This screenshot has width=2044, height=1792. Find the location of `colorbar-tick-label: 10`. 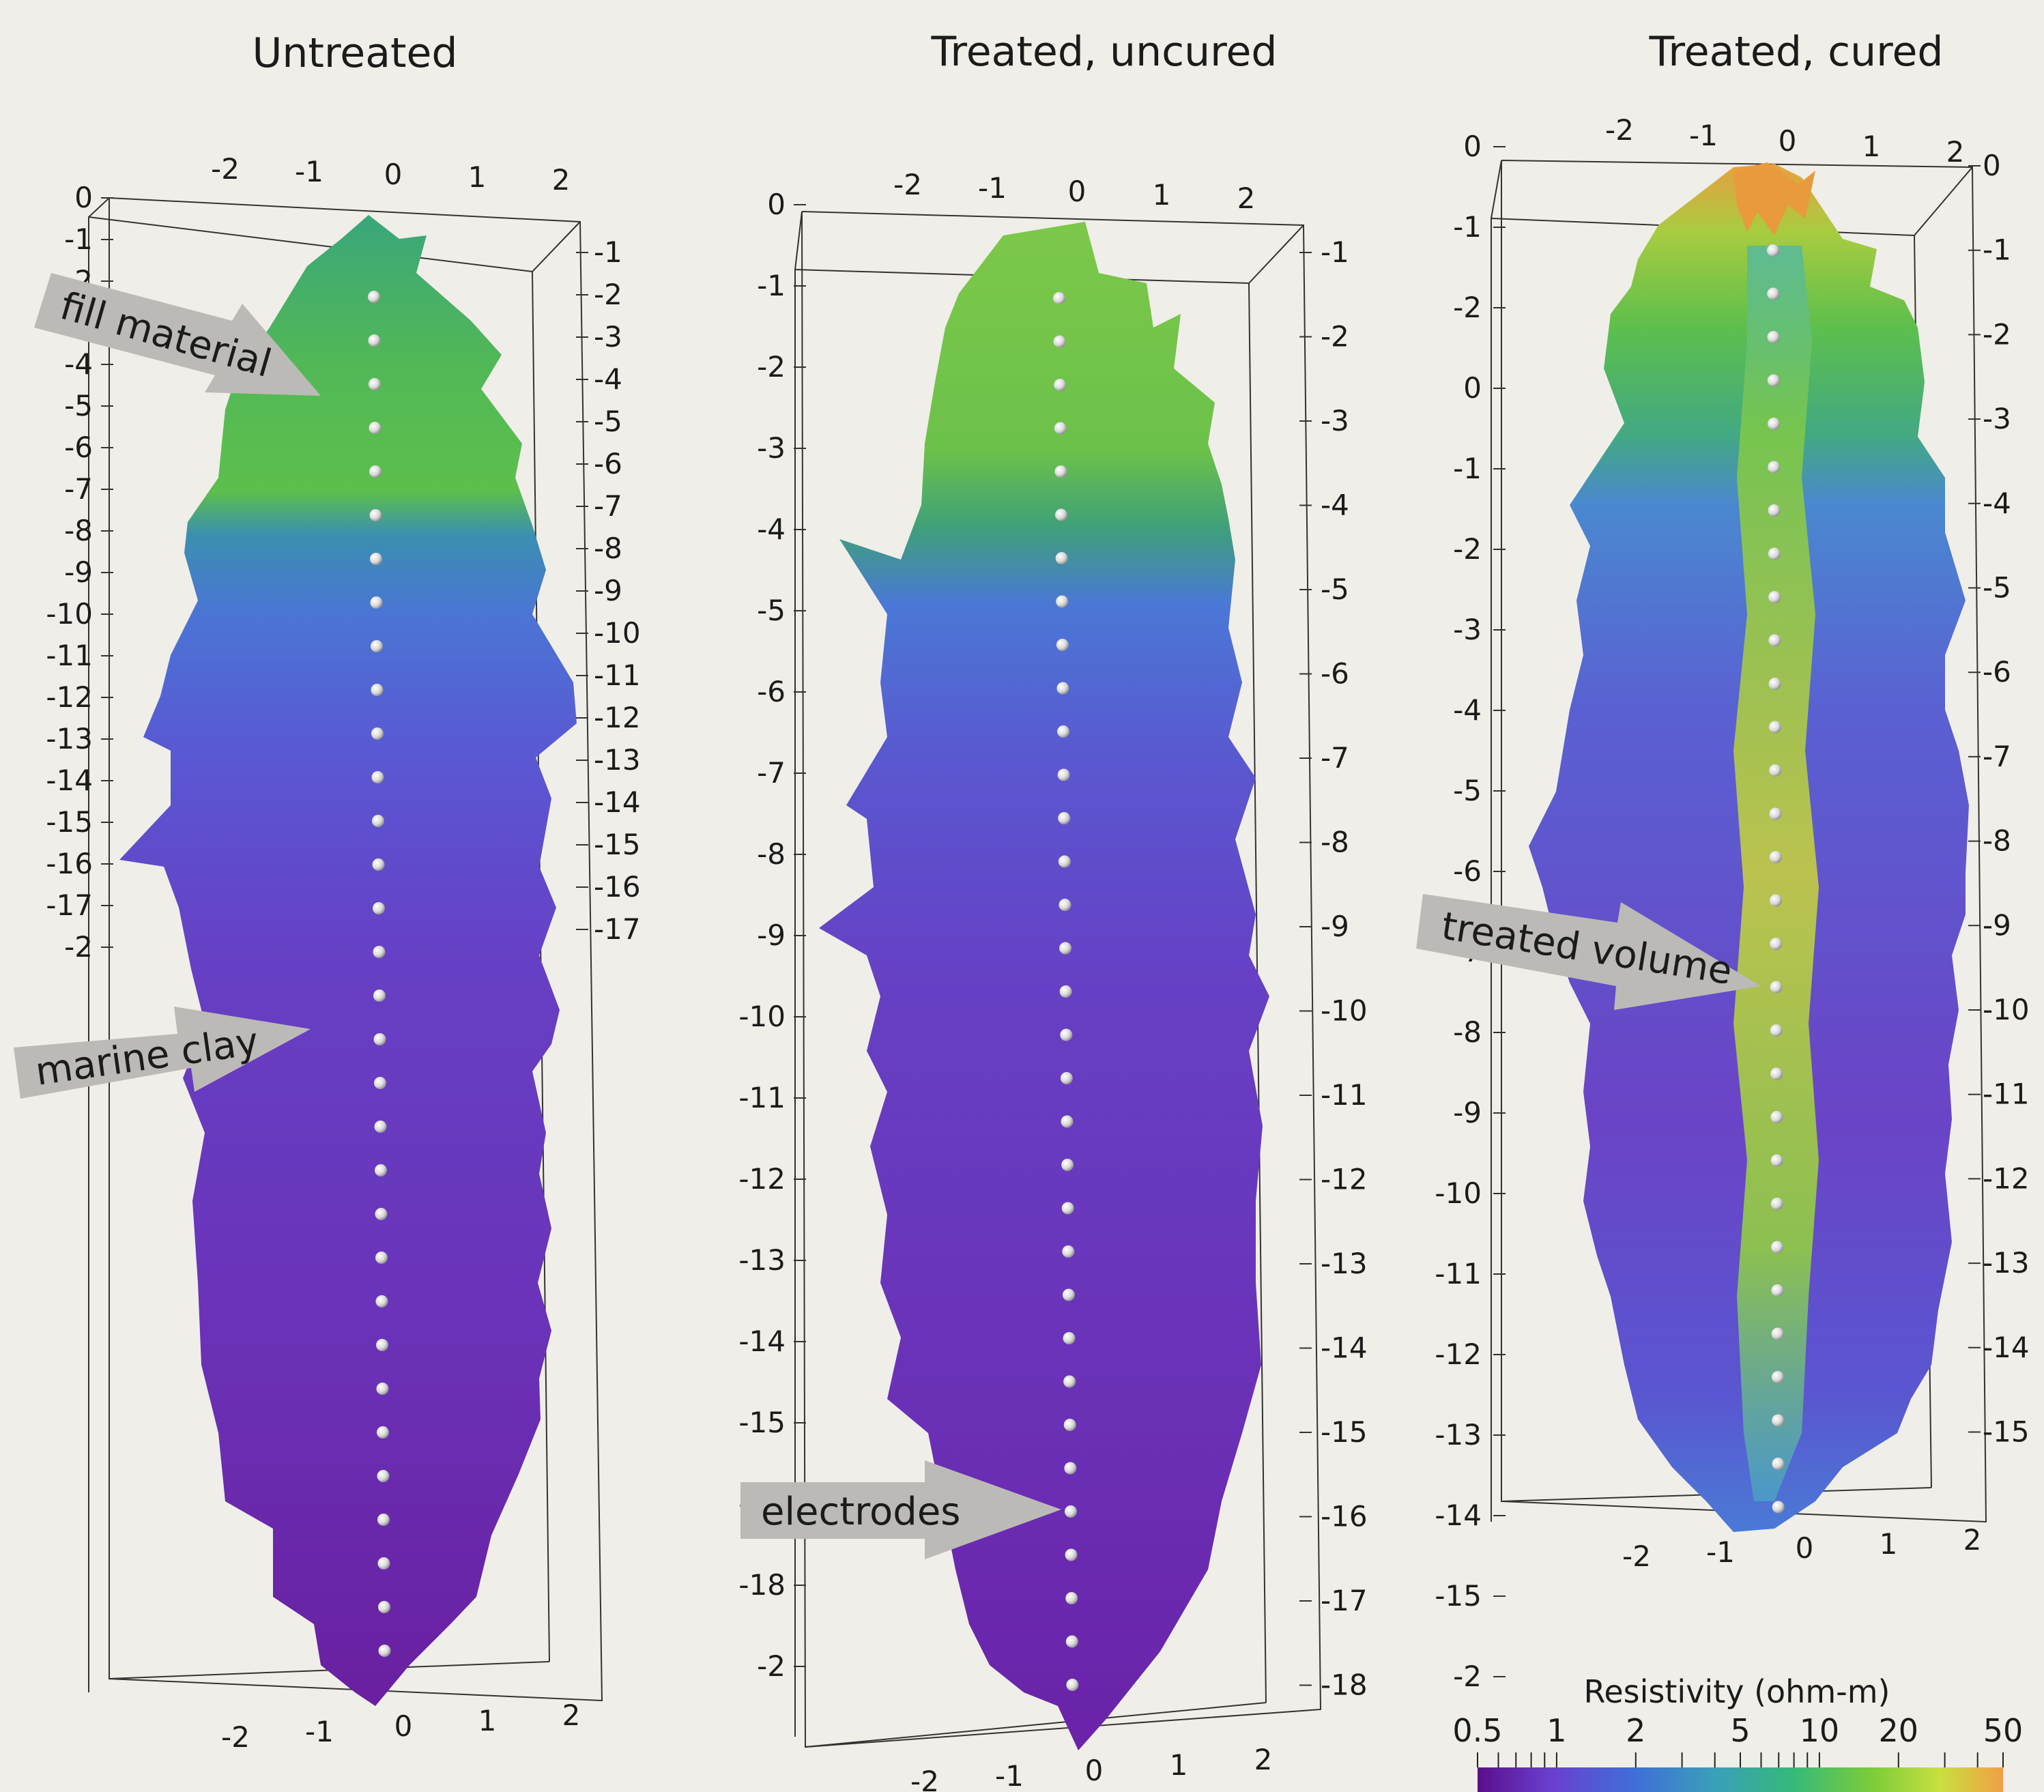

colorbar-tick-label: 10 is located at coordinates (1820, 1730).